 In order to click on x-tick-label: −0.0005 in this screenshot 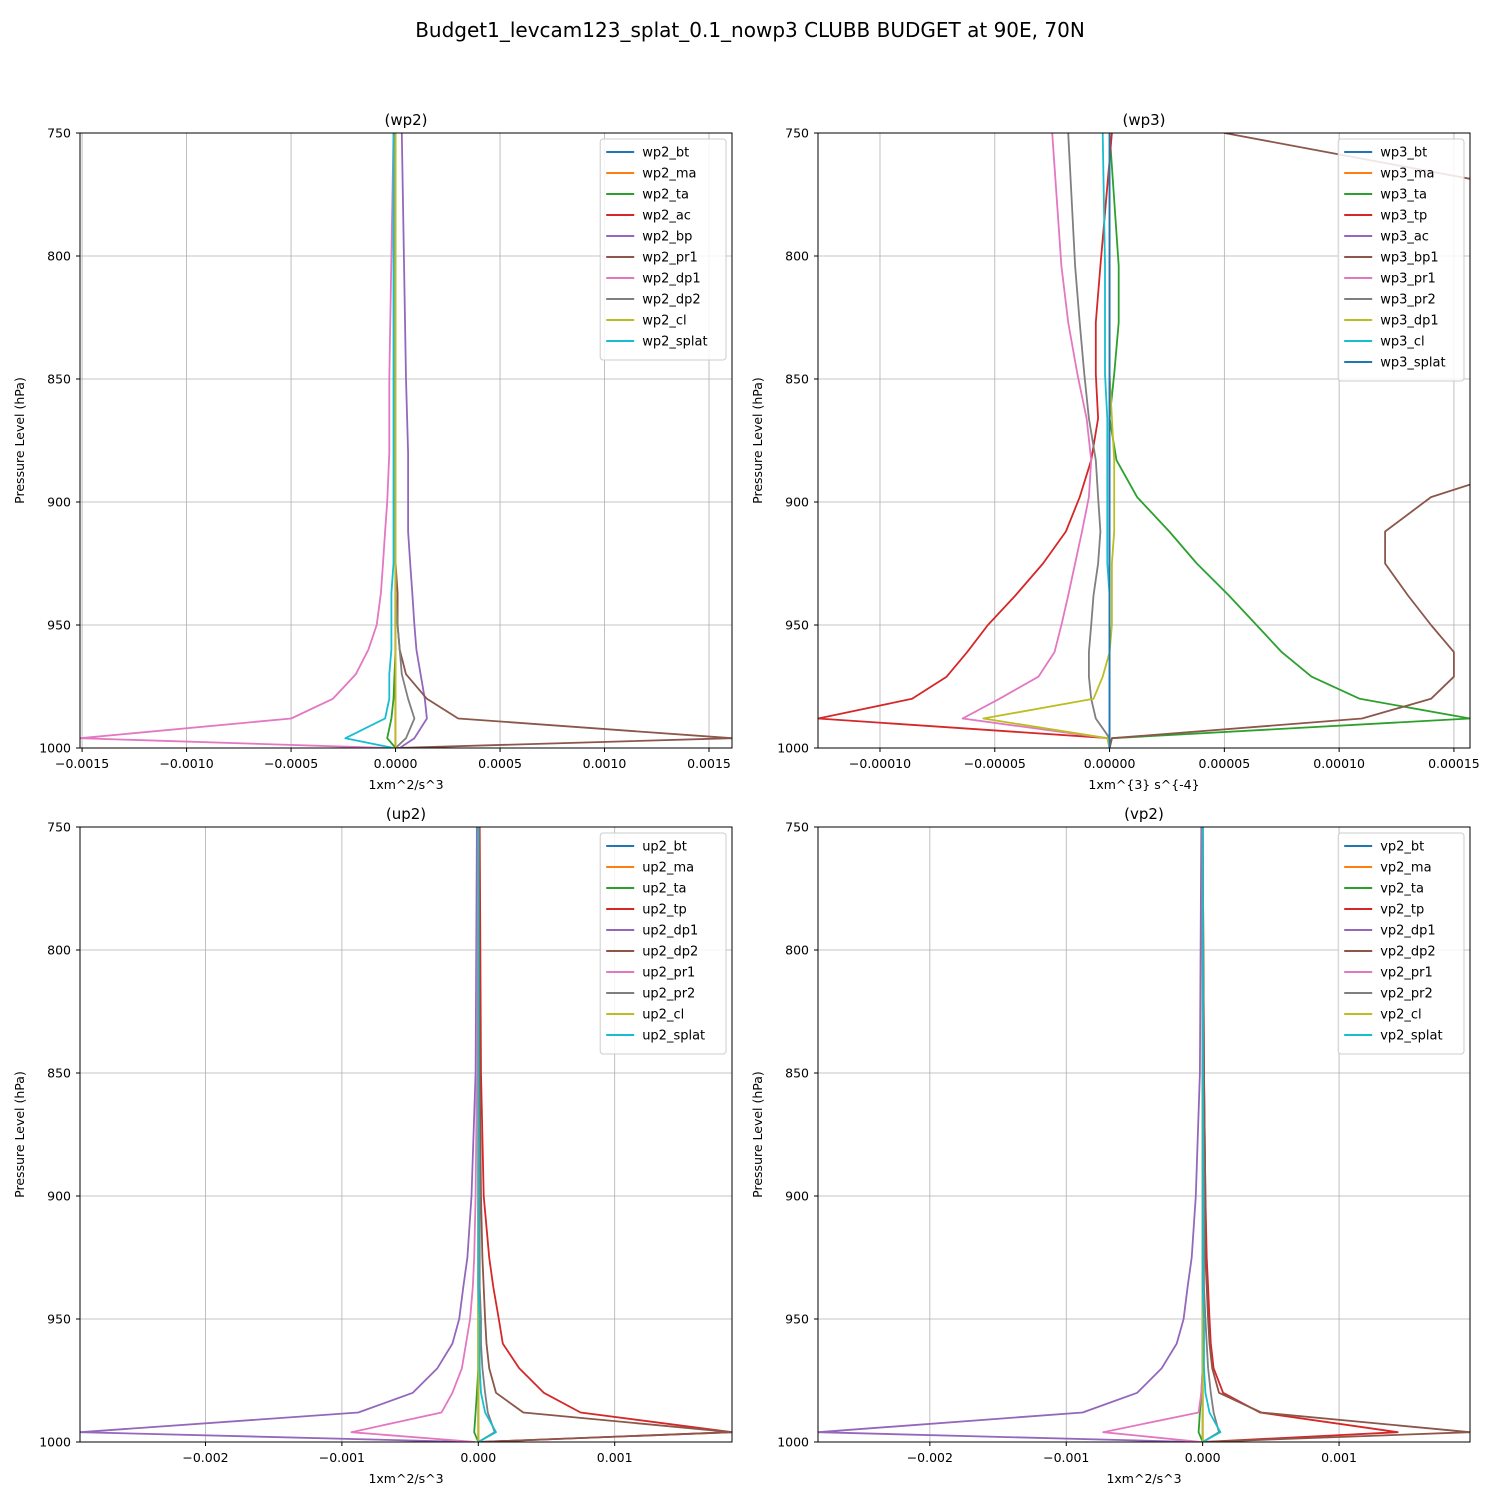, I will do `click(291, 763)`.